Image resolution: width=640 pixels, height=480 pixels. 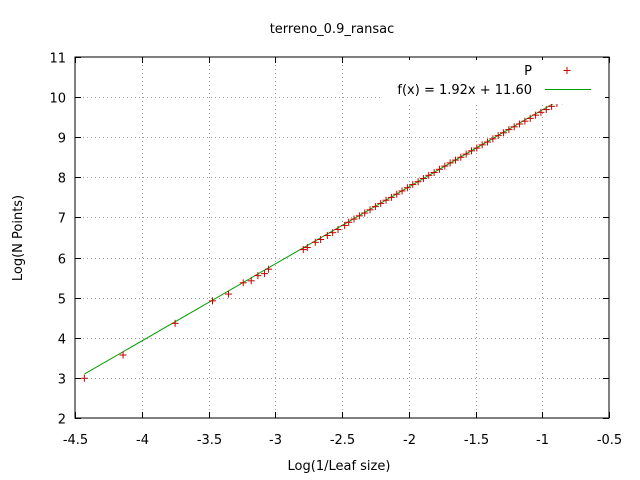 I want to click on x-tick-label: -4.5, so click(x=75, y=440).